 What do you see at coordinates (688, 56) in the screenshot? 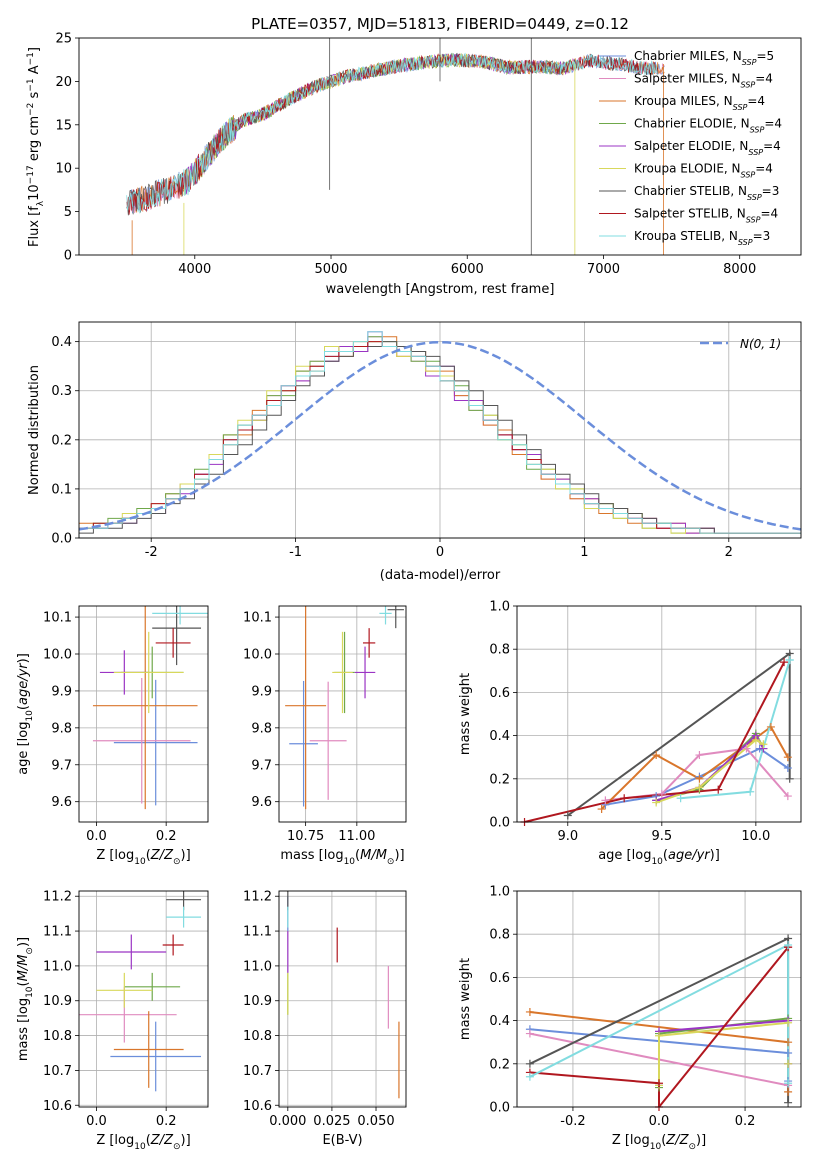
I see `legend-name: Chabrier MILES, N` at bounding box center [688, 56].